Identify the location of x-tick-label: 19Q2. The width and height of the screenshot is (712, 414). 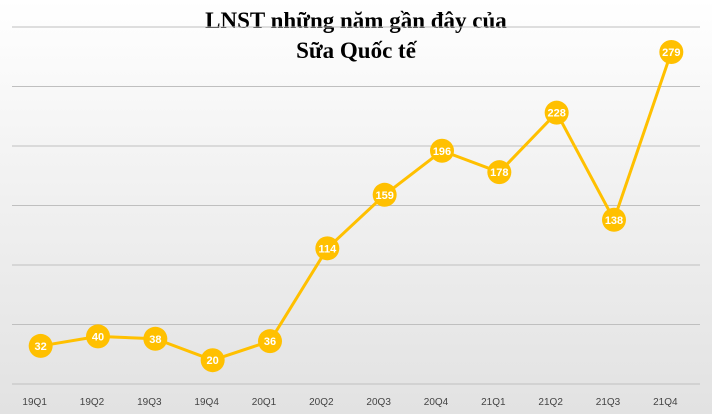
(92, 402).